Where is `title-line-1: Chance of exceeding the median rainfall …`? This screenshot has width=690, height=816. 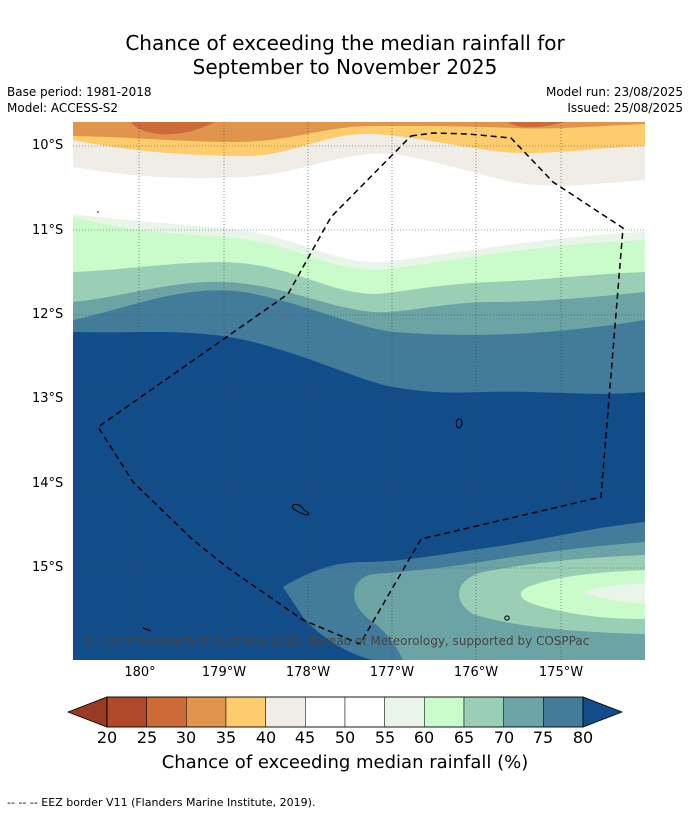 title-line-1: Chance of exceeding the median rainfall … is located at coordinates (345, 43).